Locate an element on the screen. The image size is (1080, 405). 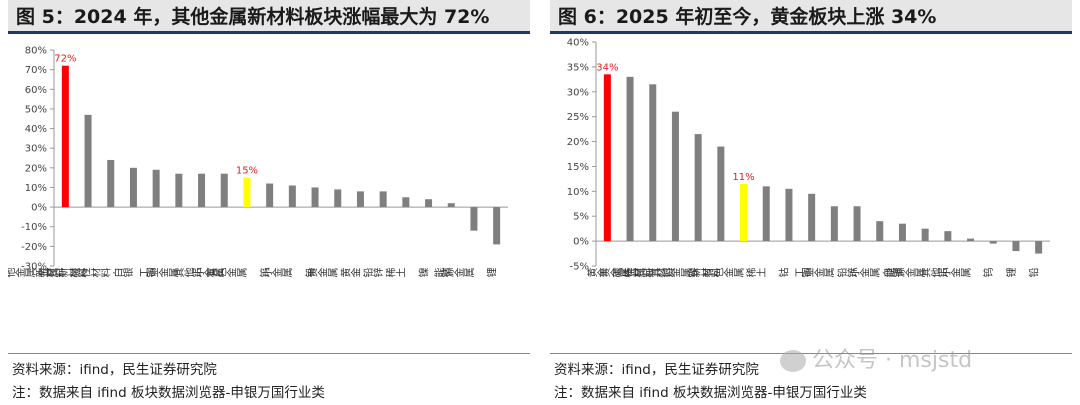
chart-title: 图 6：2025 年初至今，黄金板块上涨 34% is located at coordinates (811, 17).